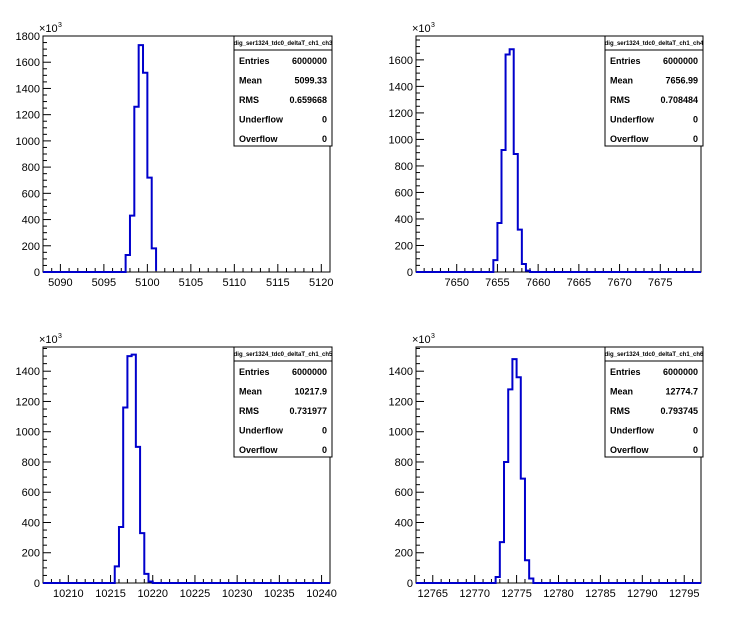 This screenshot has height=622, width=746. What do you see at coordinates (679, 100) in the screenshot?
I see `stats-value: 0.708484` at bounding box center [679, 100].